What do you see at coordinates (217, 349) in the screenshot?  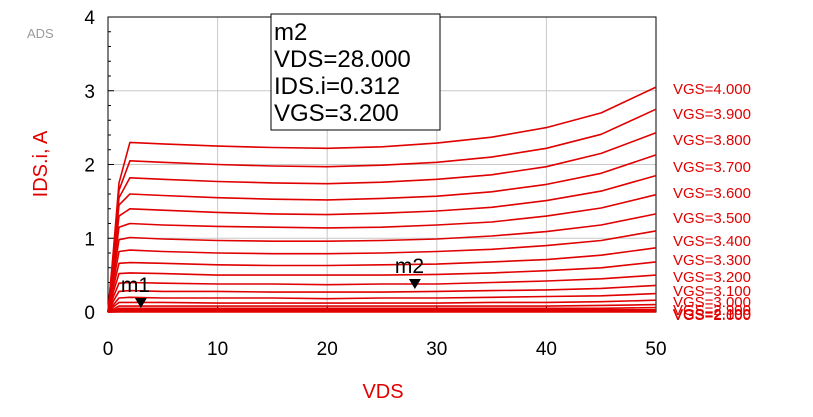 I see `x-tick-label: 10` at bounding box center [217, 349].